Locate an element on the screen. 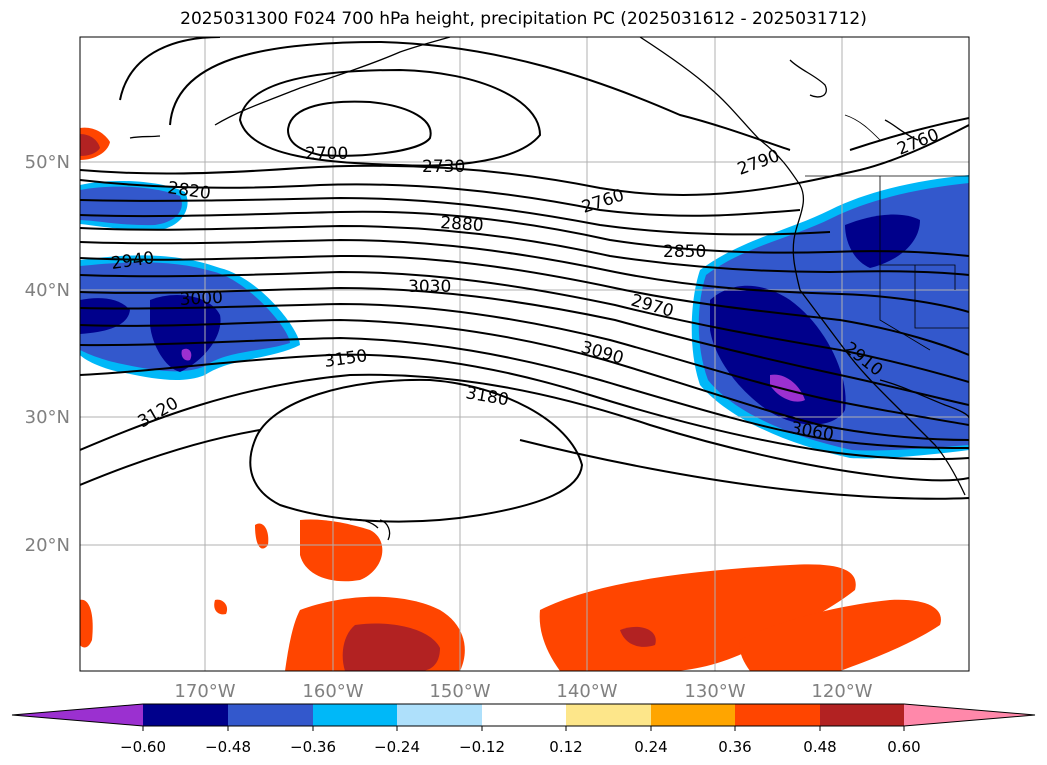 This screenshot has height=765, width=1047. colorbar-tick-label: −0.24 is located at coordinates (397, 747).